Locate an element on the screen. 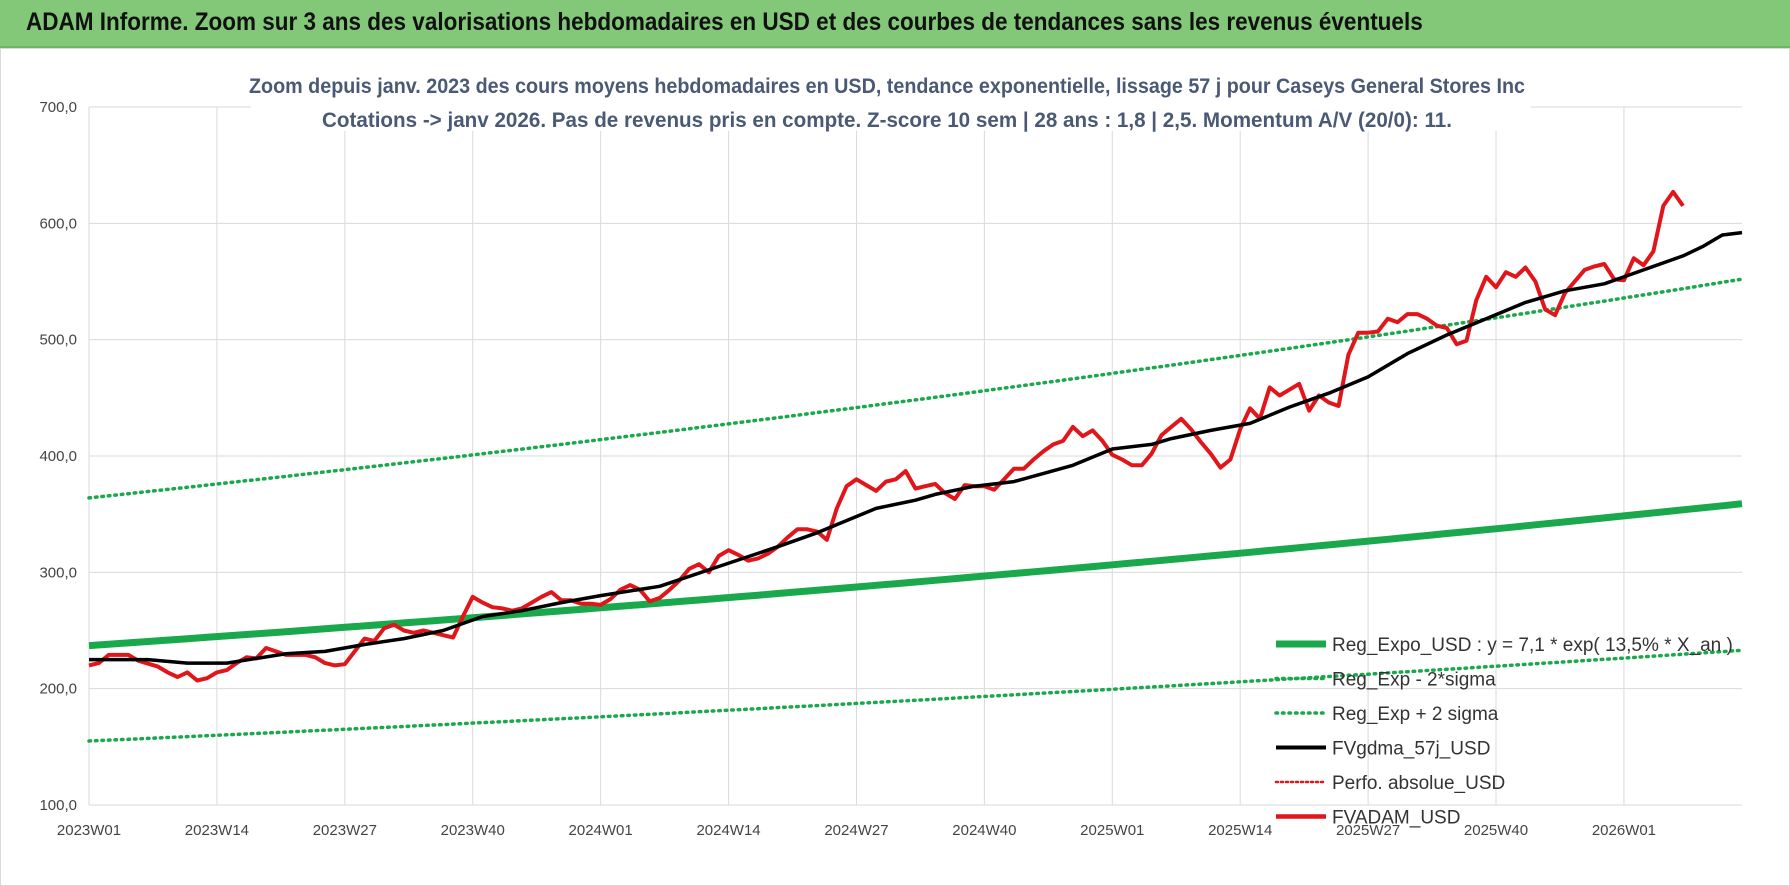 This screenshot has width=1790, height=886. x-tick-label: 2023W14 is located at coordinates (217, 830).